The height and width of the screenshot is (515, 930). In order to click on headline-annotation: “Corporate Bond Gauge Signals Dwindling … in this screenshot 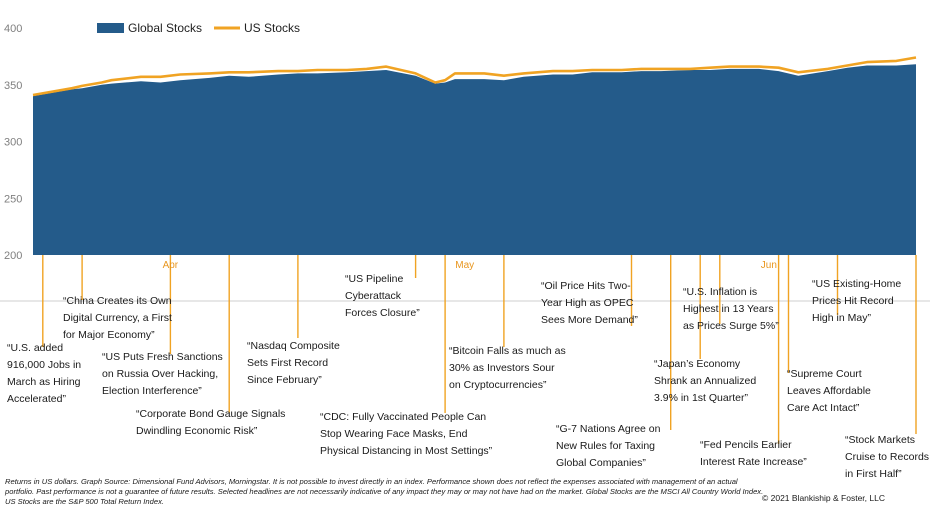, I will do `click(211, 422)`.